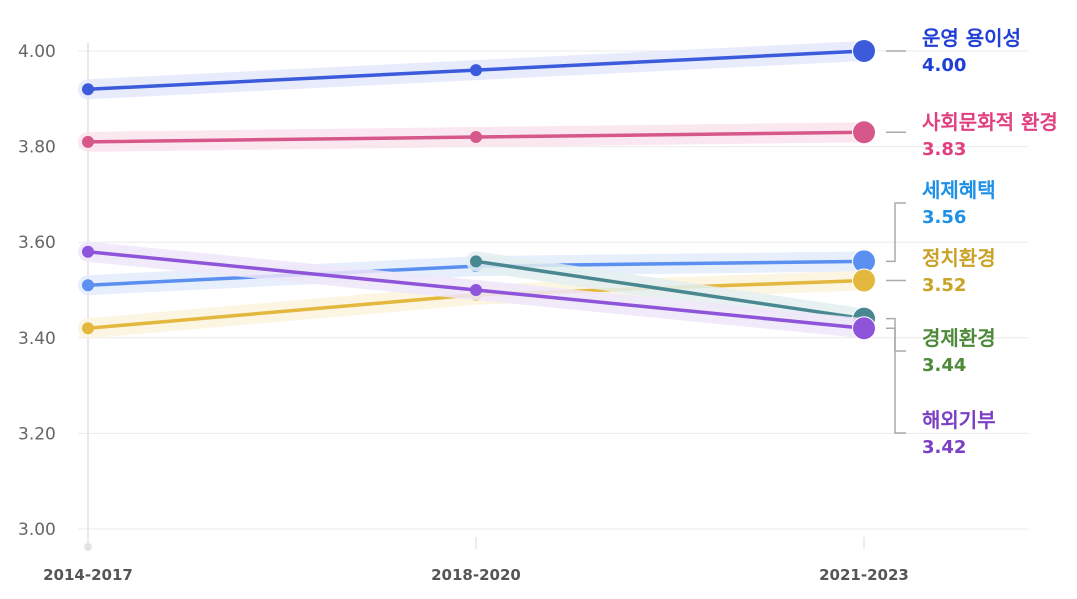  Describe the element at coordinates (959, 338) in the screenshot. I see `series-name-label: 경제환경` at that location.